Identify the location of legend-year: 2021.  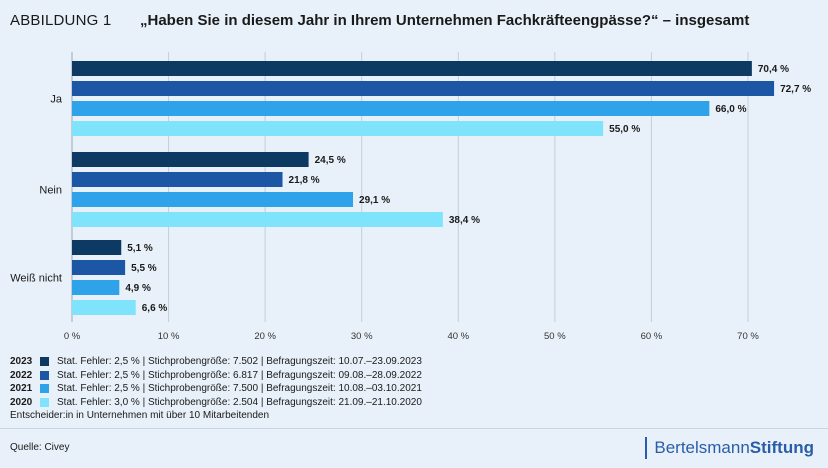
(21, 388).